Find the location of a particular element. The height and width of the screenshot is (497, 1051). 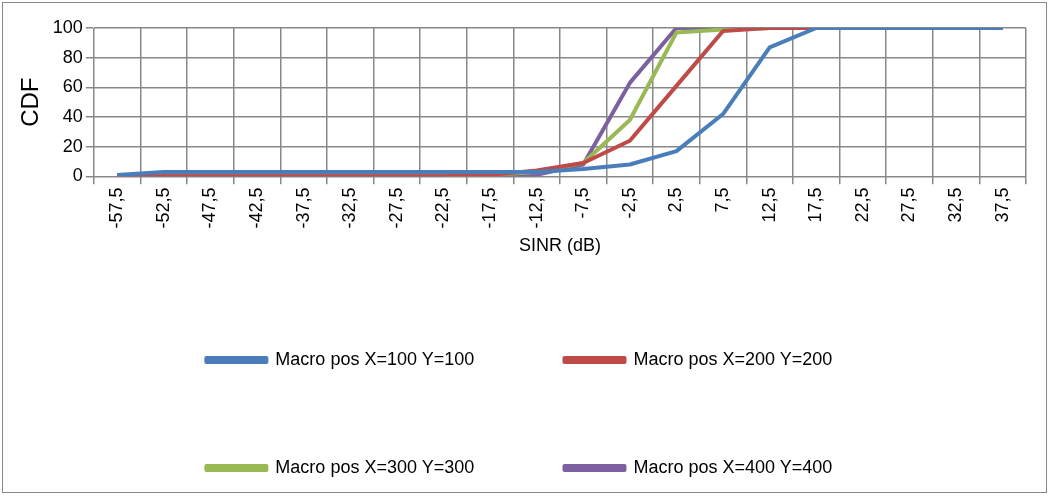

x-tick-label: 2,5 is located at coordinates (675, 200).